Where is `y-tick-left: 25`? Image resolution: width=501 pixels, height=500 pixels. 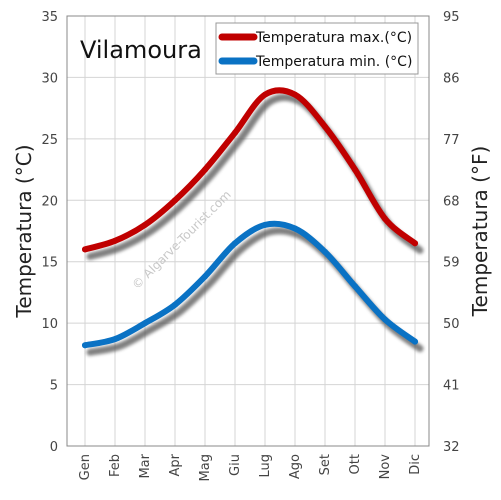
y-tick-left: 25 is located at coordinates (49, 140).